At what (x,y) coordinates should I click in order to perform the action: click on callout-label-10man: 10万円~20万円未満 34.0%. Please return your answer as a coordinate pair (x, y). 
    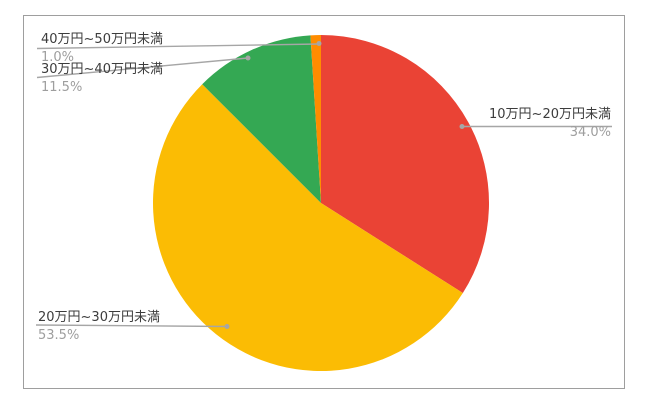
    Looking at the image, I should click on (550, 122).